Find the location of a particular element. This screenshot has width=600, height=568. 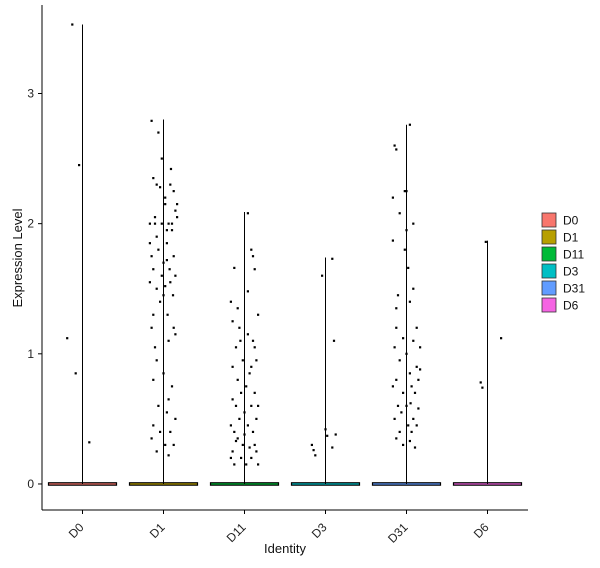

y-ticks: 0 1 2 3 is located at coordinates (34, 289).